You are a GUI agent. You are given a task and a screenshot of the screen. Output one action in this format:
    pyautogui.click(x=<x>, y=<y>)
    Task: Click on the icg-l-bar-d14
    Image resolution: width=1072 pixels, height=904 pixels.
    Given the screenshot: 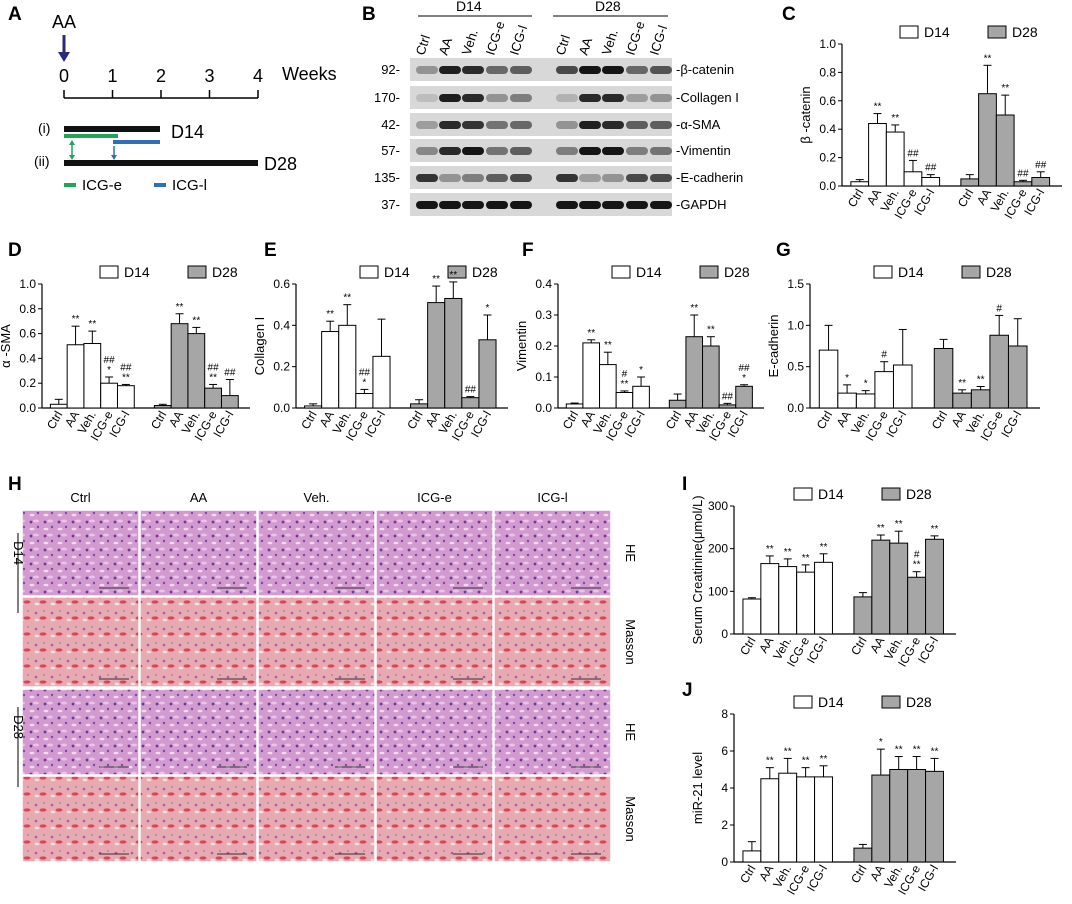 What is the action you would take?
    pyautogui.click(x=136, y=142)
    